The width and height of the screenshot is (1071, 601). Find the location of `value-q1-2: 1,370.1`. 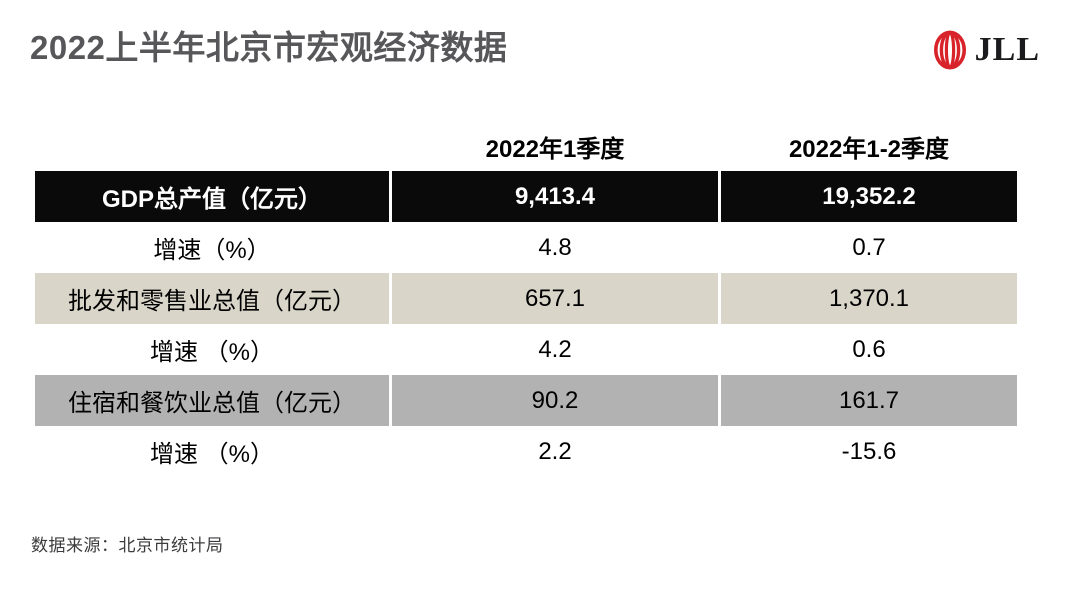

value-q1-2: 1,370.1 is located at coordinates (869, 298).